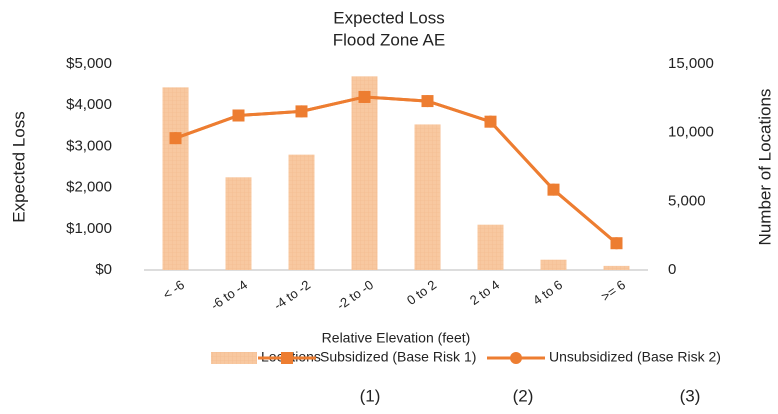 This screenshot has width=778, height=414. Describe the element at coordinates (547, 292) in the screenshot. I see `x-tick-label: 4 to 6` at that location.